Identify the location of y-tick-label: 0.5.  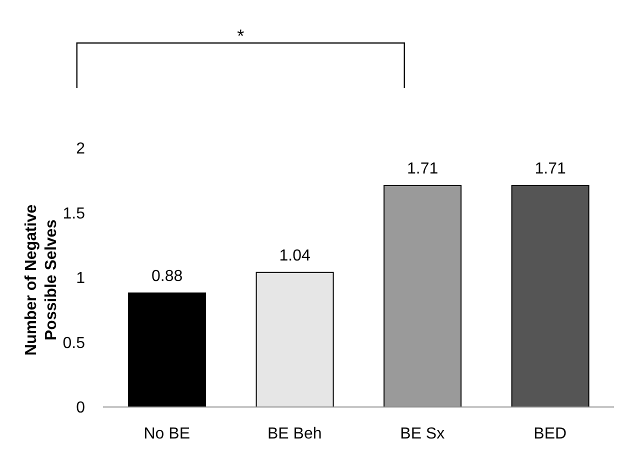
(74, 343).